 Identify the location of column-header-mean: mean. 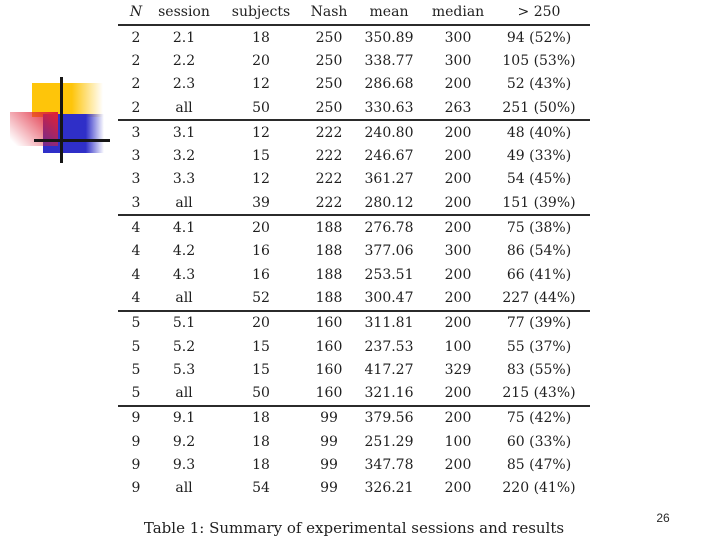
(389, 13).